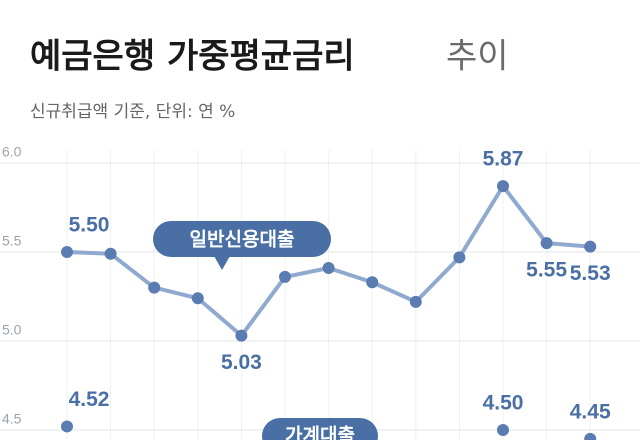 This screenshot has height=440, width=640. I want to click on chart-title: 예금은행 가중평균금리, so click(192, 57).